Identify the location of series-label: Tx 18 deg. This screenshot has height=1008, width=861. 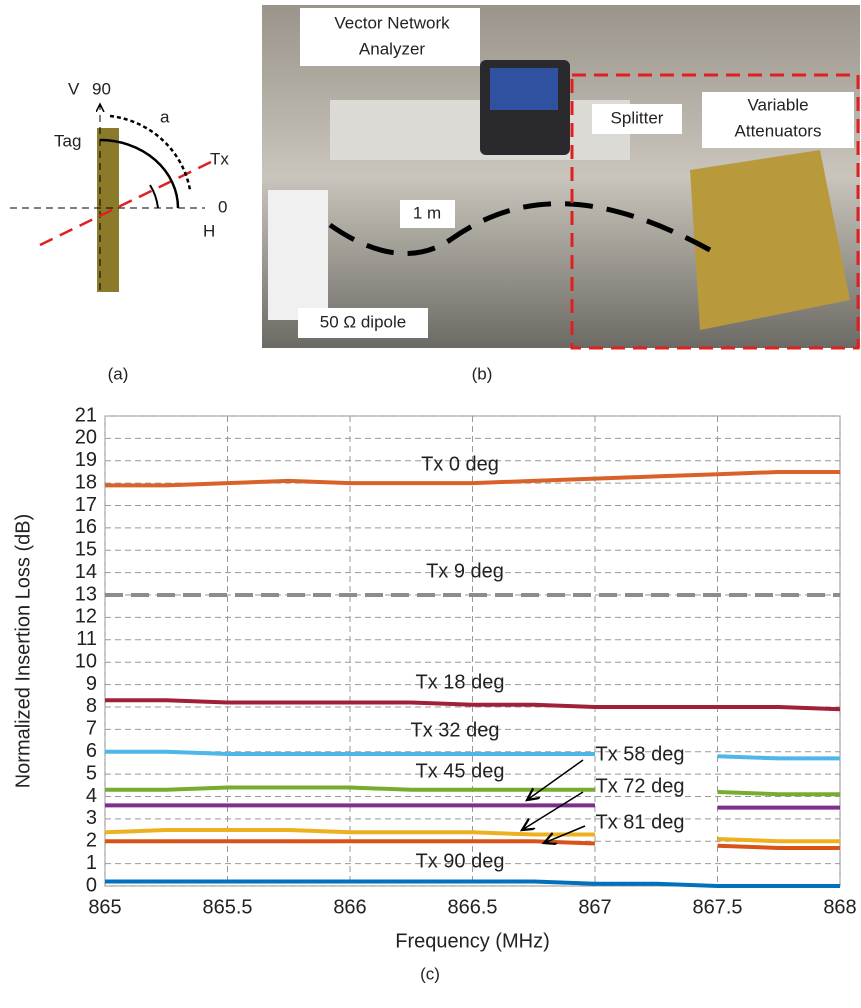
(460, 682).